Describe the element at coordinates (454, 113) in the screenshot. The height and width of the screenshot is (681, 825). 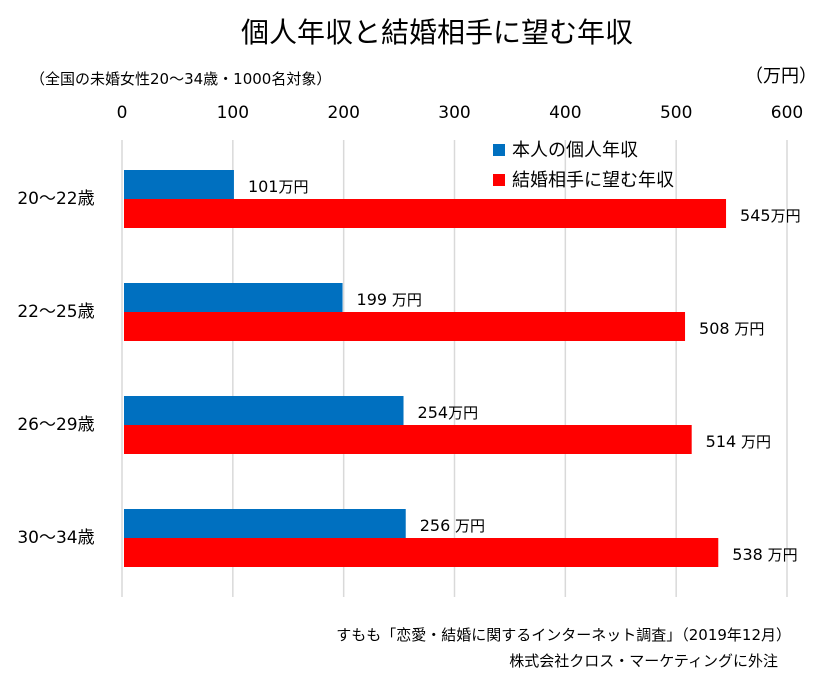
I see `x-tick-label: 300` at that location.